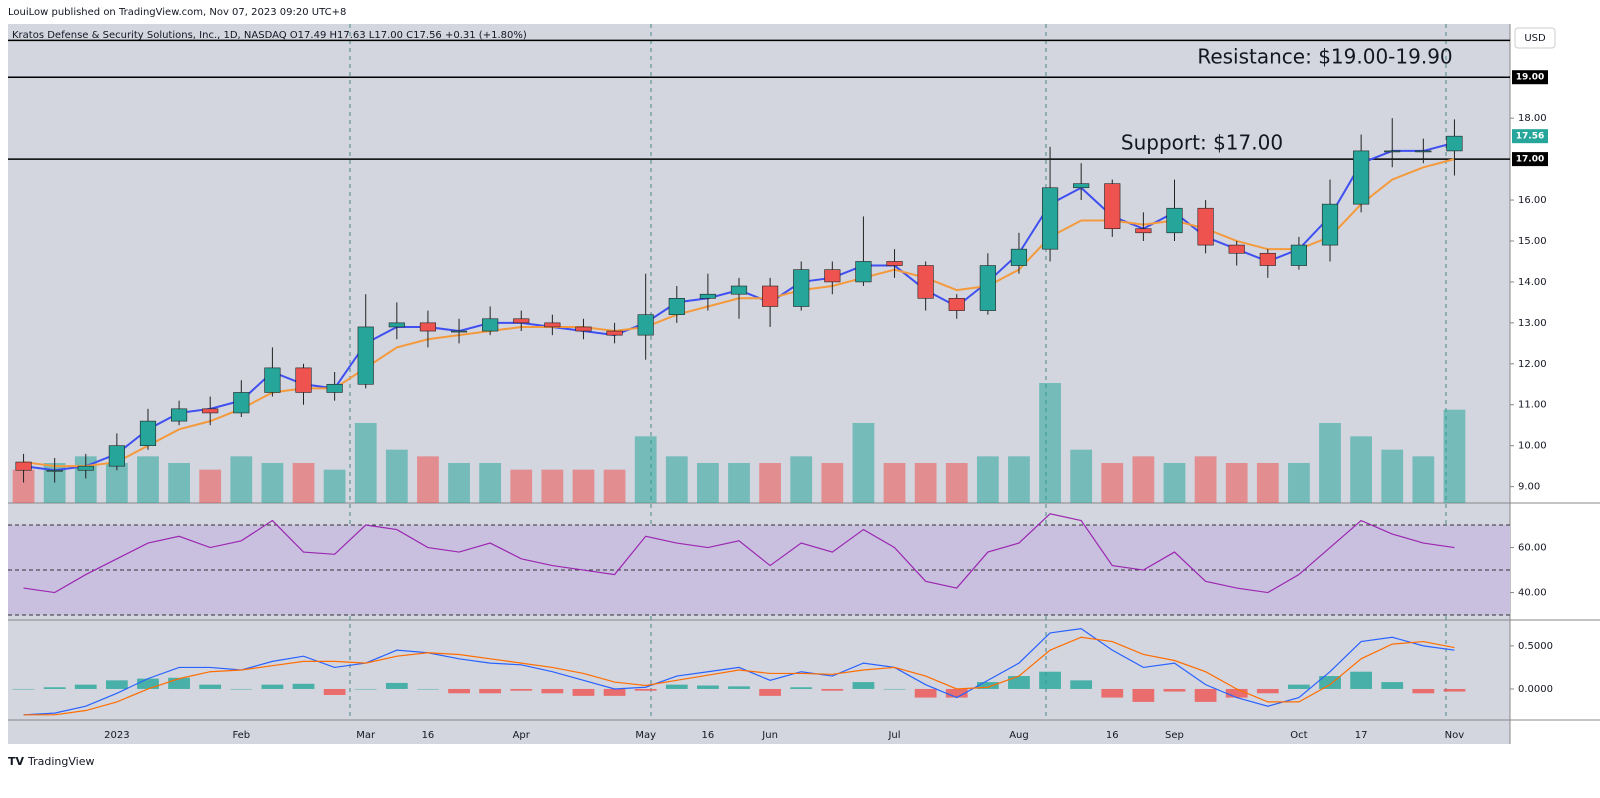  What do you see at coordinates (1532, 200) in the screenshot?
I see `y-tick-label: 16.00` at bounding box center [1532, 200].